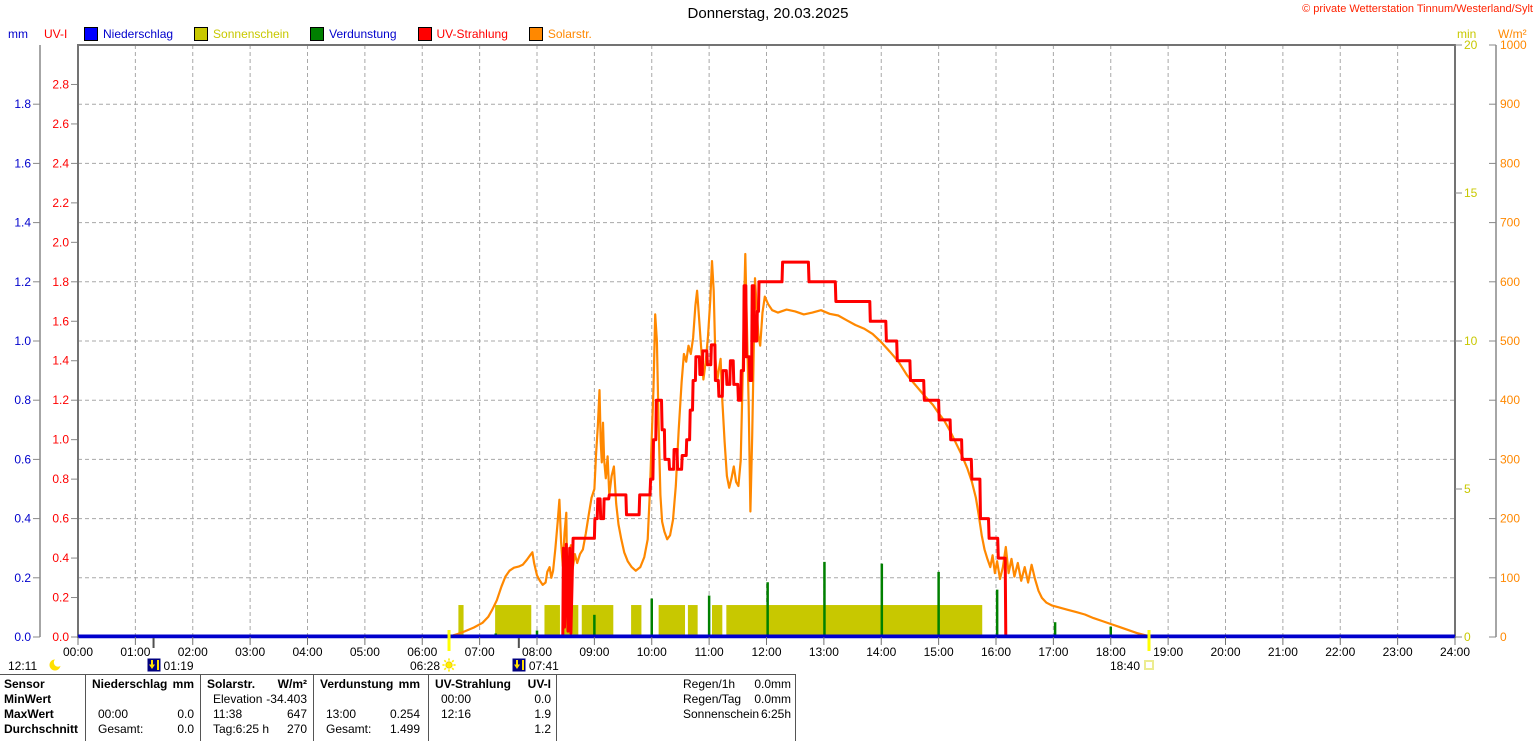 Image resolution: width=1536 pixels, height=741 pixels. Describe the element at coordinates (1503, 637) in the screenshot. I see `wm2-tick-label: 0` at that location.